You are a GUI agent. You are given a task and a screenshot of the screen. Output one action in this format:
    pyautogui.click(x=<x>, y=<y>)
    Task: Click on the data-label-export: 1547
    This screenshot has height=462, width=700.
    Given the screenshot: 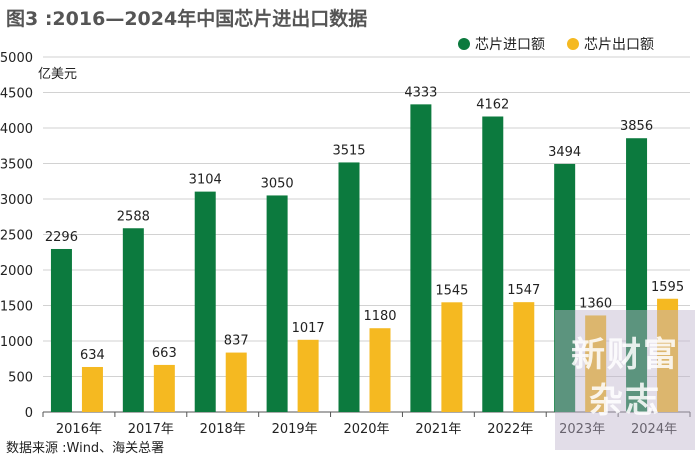 What is the action you would take?
    pyautogui.click(x=523, y=290)
    